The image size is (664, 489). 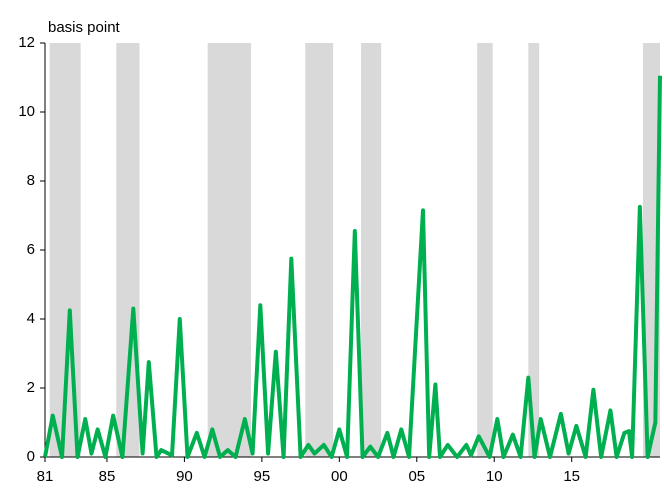 What do you see at coordinates (31, 249) in the screenshot?
I see `y-tick-label: 6` at bounding box center [31, 249].